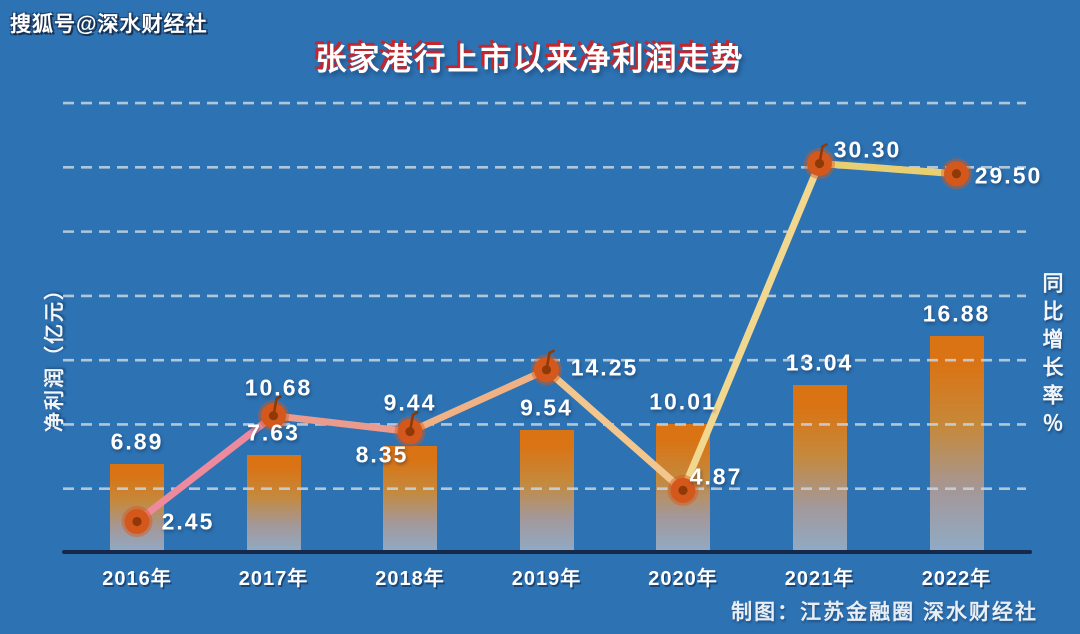  I want to click on bar-2022年, so click(956, 444).